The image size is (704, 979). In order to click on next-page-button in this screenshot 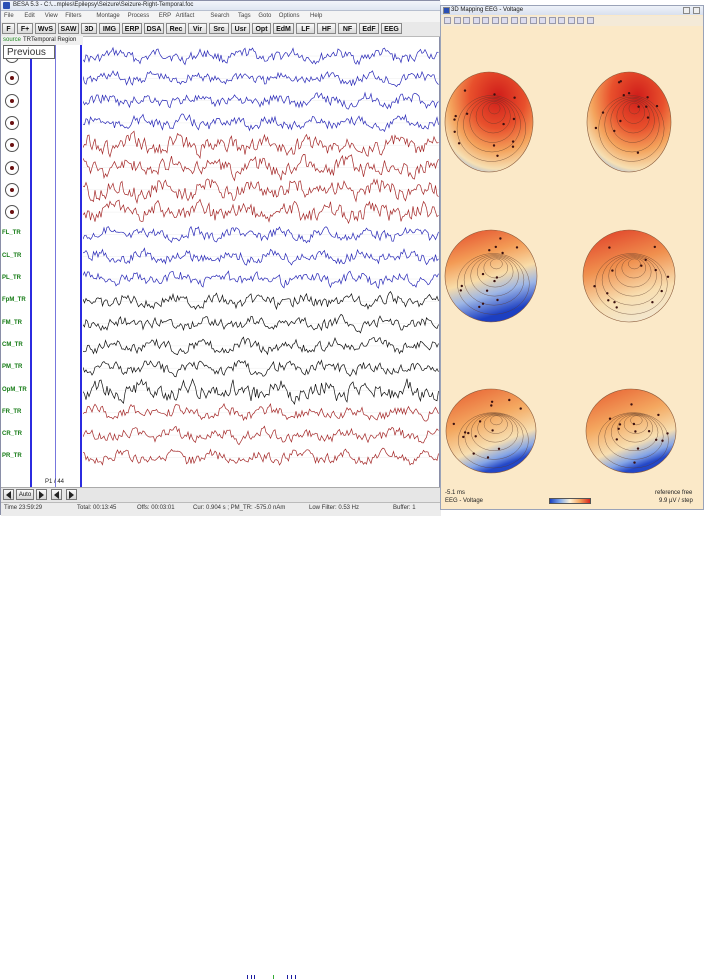, I will do `click(71, 494)`.